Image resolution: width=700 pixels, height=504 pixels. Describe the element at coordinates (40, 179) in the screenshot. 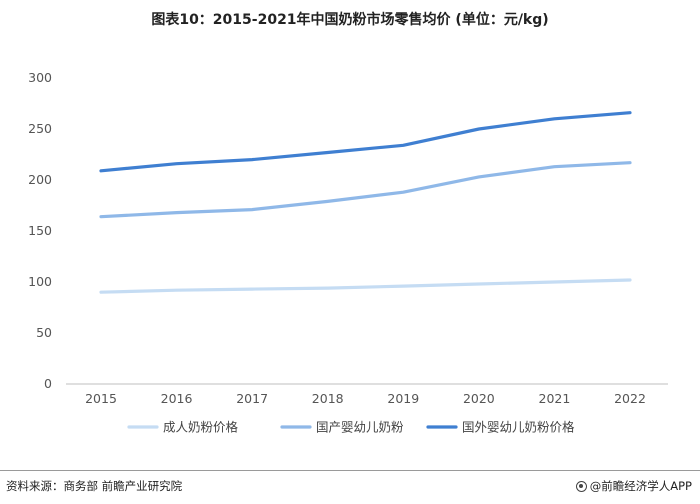

I see `y-tick-label: 200` at that location.